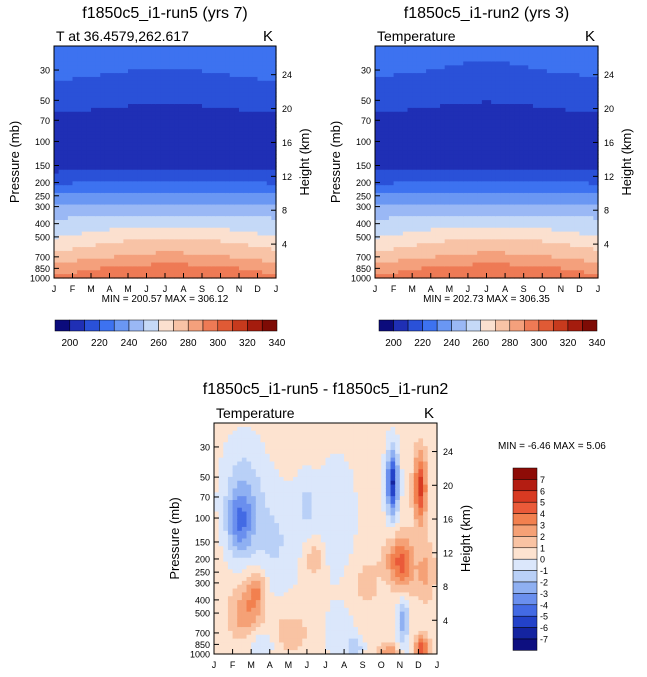  I want to click on height-tick-label: 16, so click(287, 143).